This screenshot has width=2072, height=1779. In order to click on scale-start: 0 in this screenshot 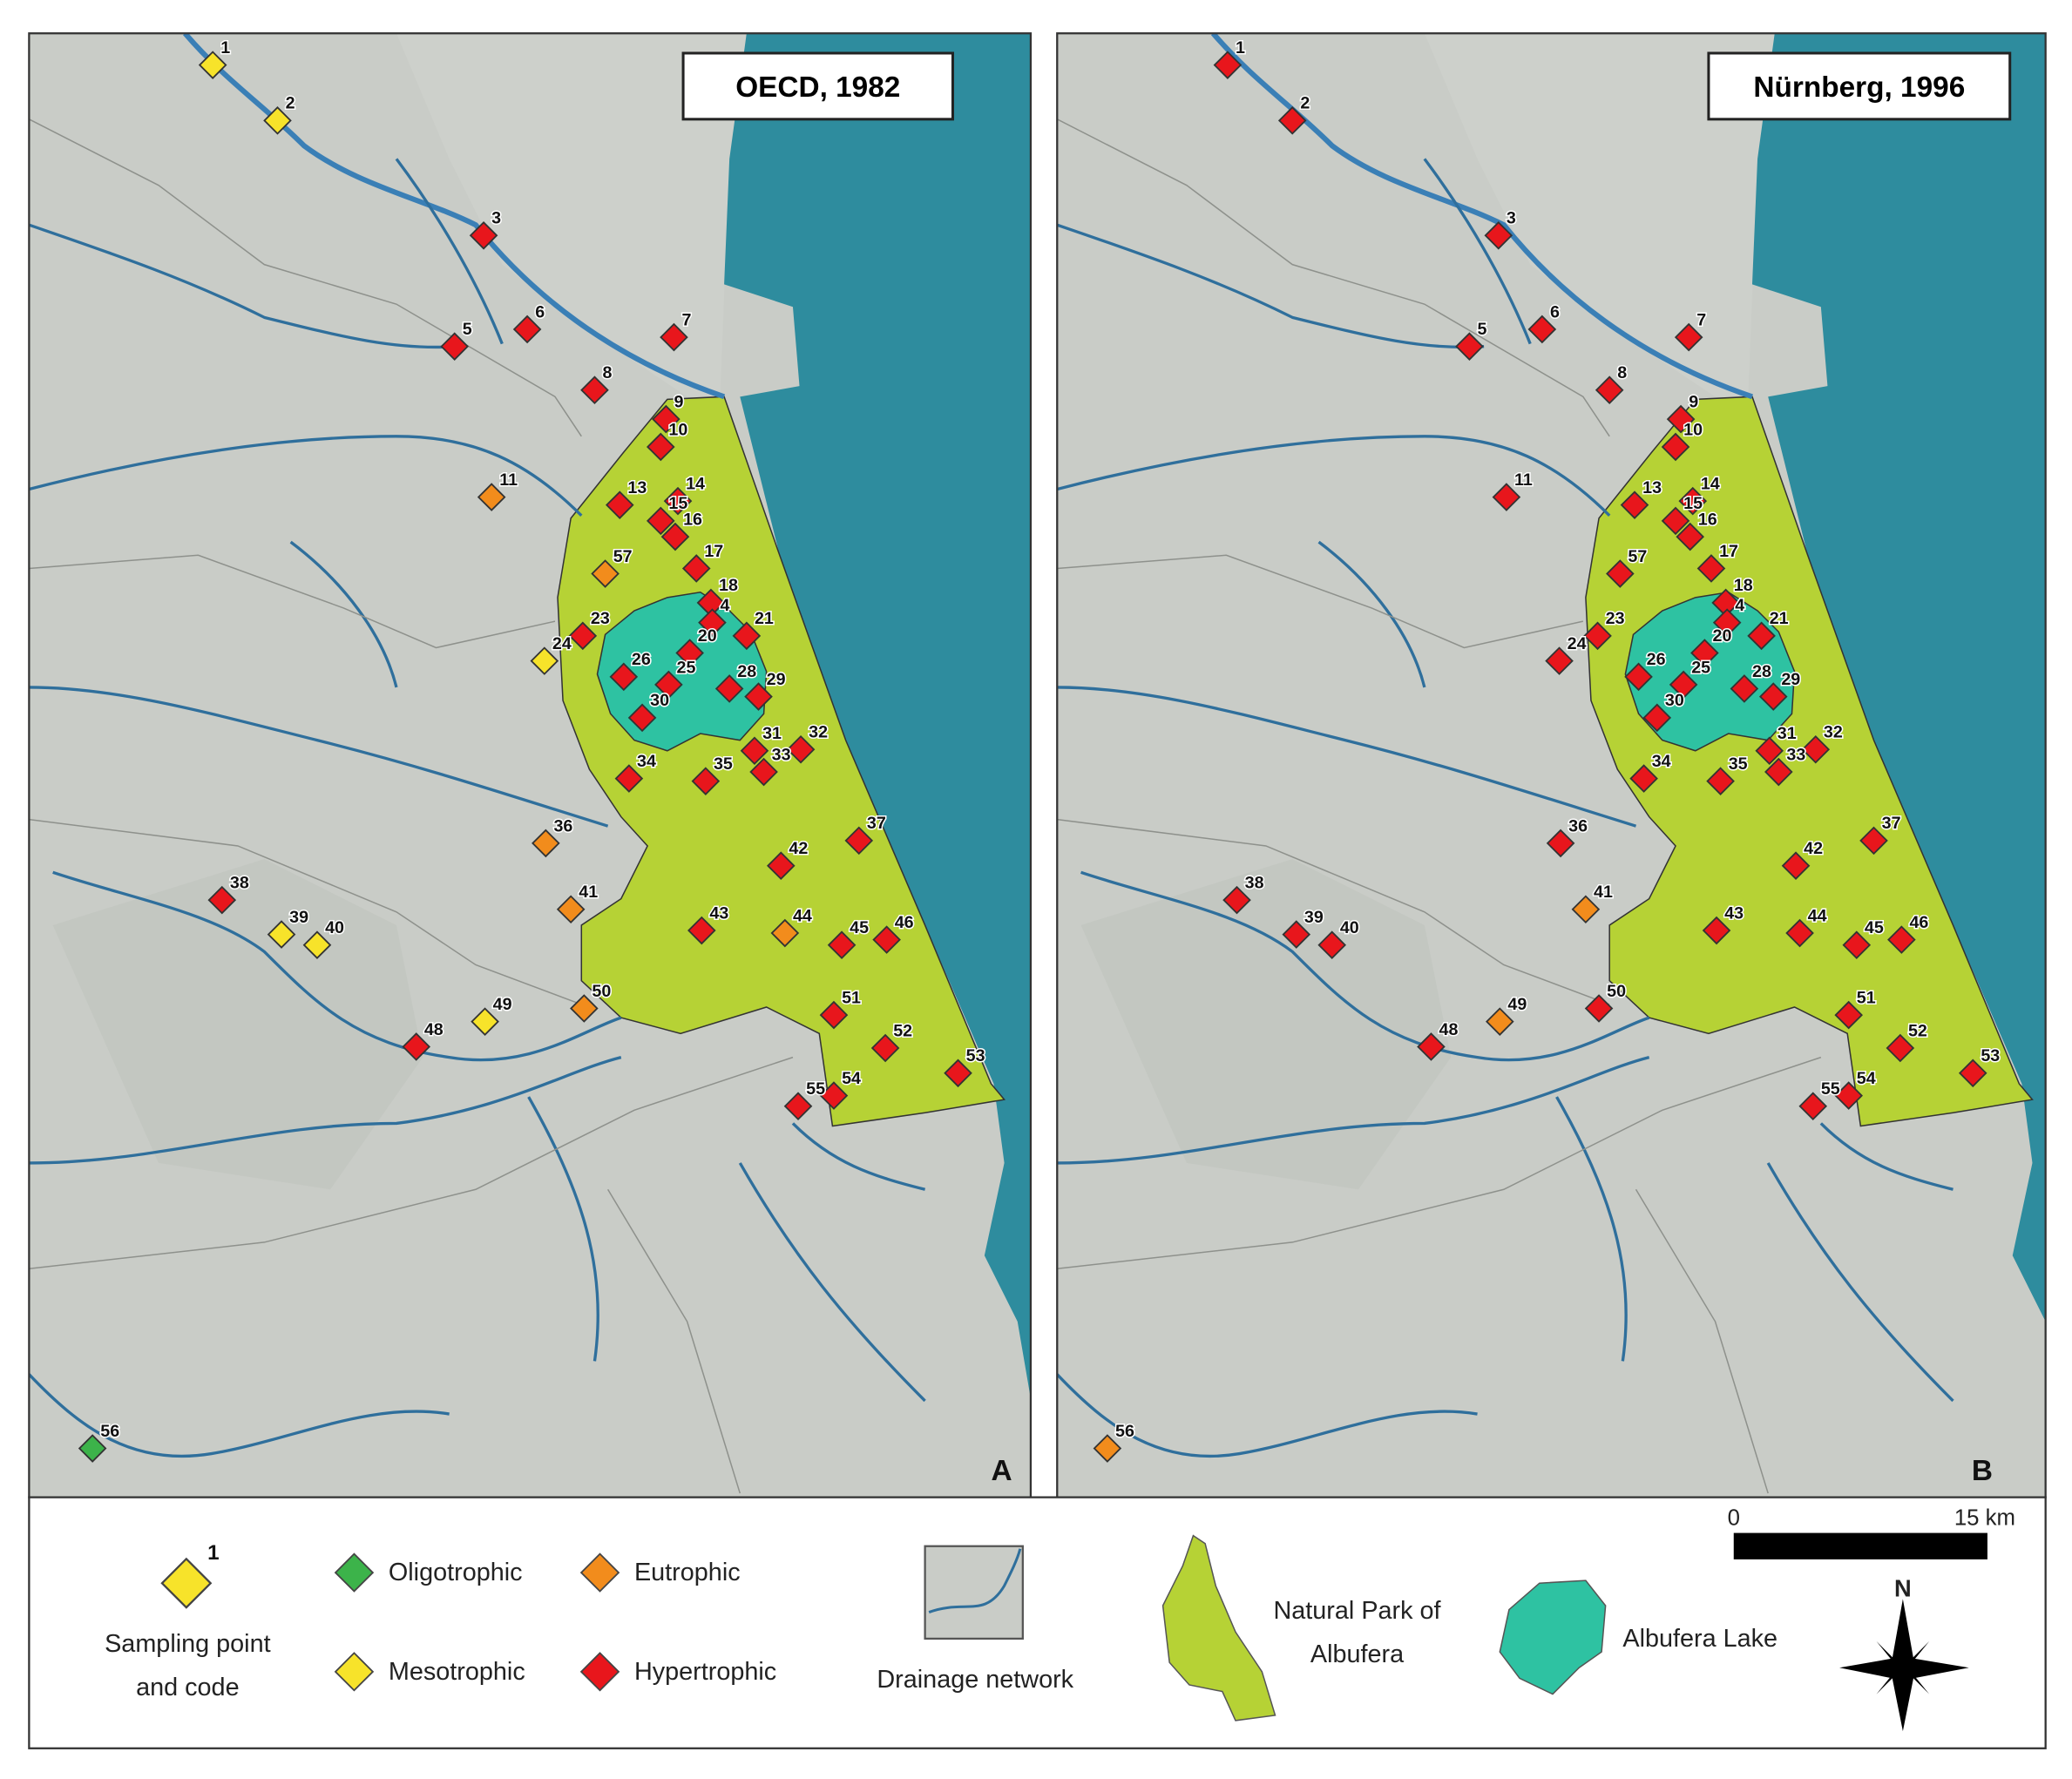, I will do `click(1734, 1518)`.